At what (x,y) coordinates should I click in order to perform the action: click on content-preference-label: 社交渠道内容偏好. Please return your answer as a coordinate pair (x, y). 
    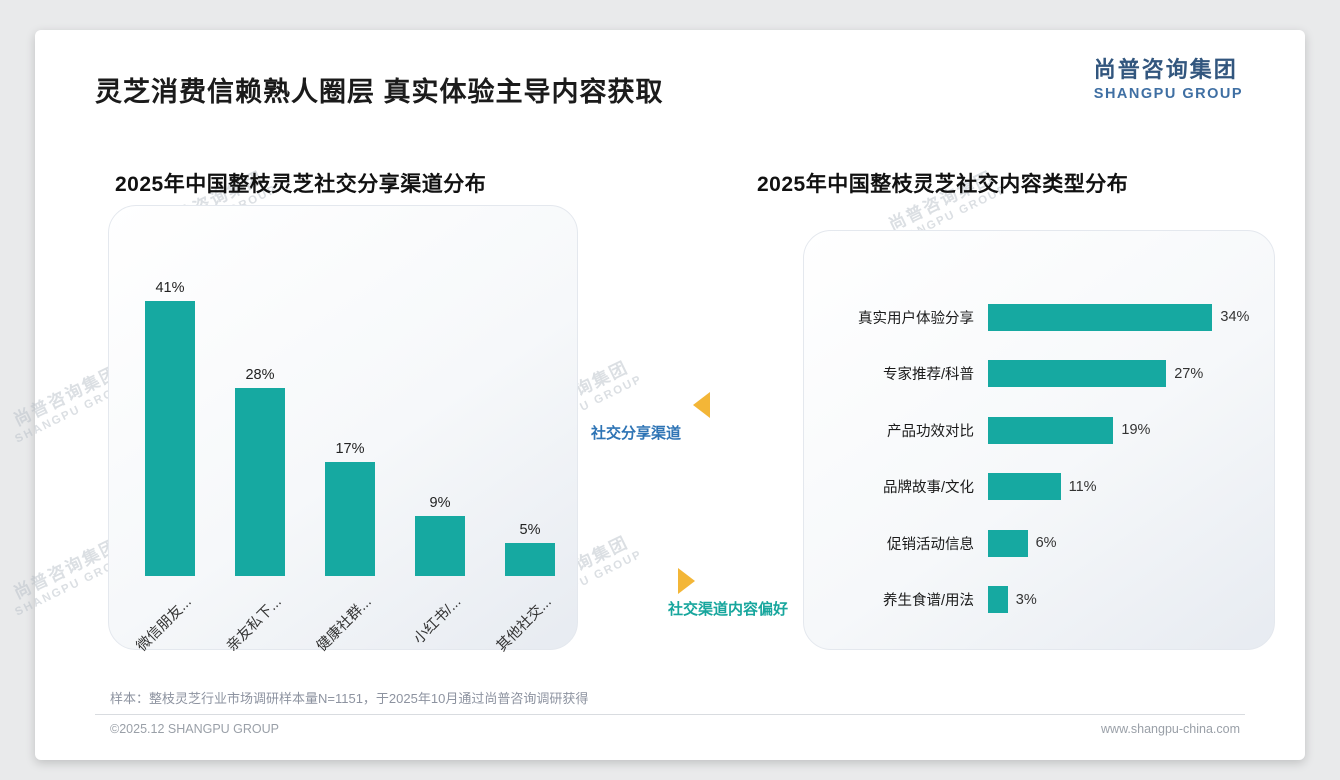
    Looking at the image, I should click on (728, 609).